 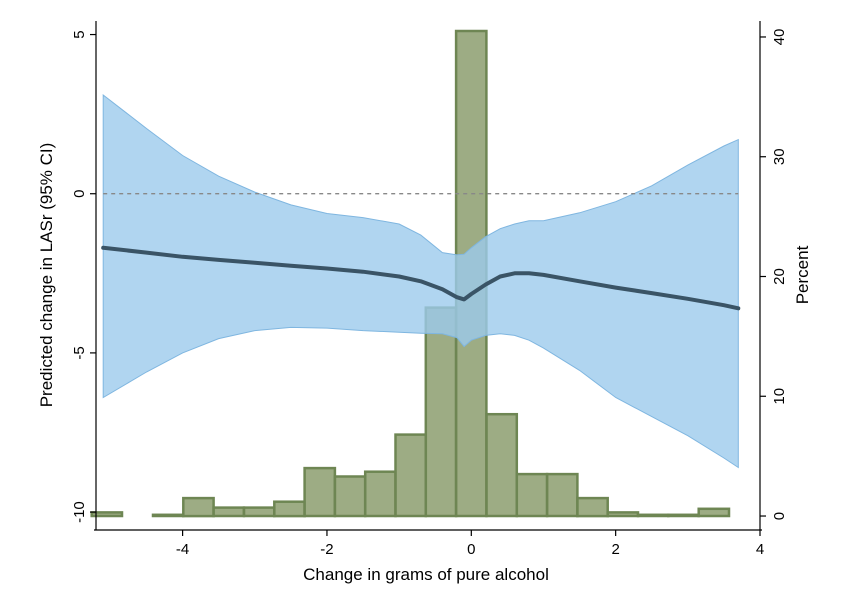 I want to click on right-y-tick-label: 30, so click(x=779, y=156).